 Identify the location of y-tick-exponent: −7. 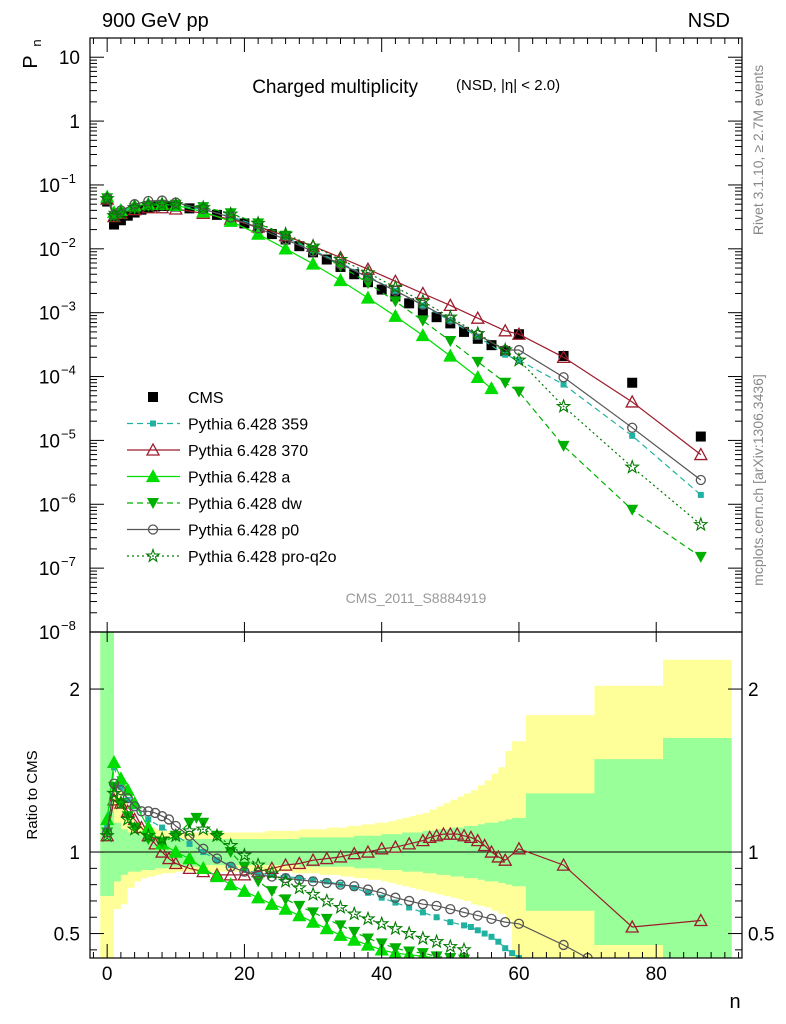
(68, 561).